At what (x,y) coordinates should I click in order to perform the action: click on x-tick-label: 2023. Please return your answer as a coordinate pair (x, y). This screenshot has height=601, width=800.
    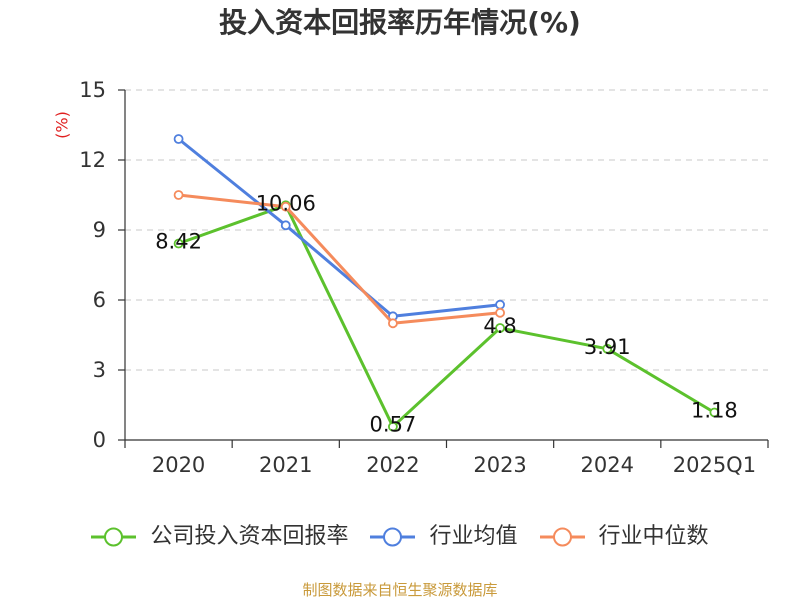
    Looking at the image, I should click on (499, 465).